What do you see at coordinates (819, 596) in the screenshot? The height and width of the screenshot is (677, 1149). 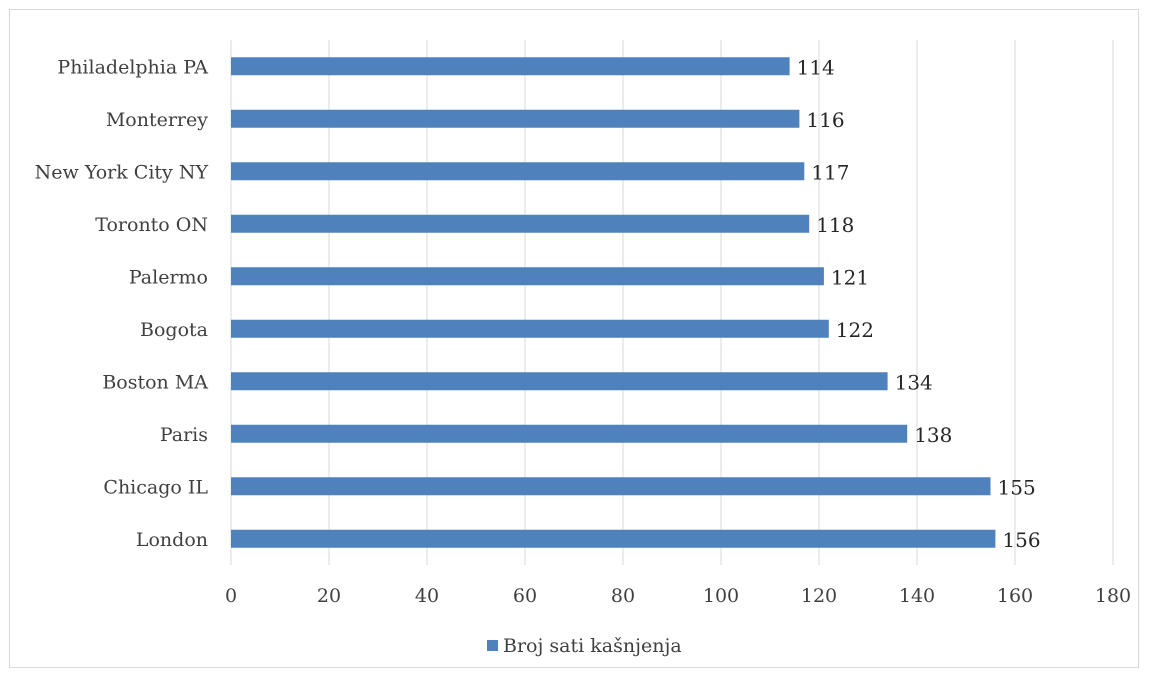 I see `x-tick-label: 120` at bounding box center [819, 596].